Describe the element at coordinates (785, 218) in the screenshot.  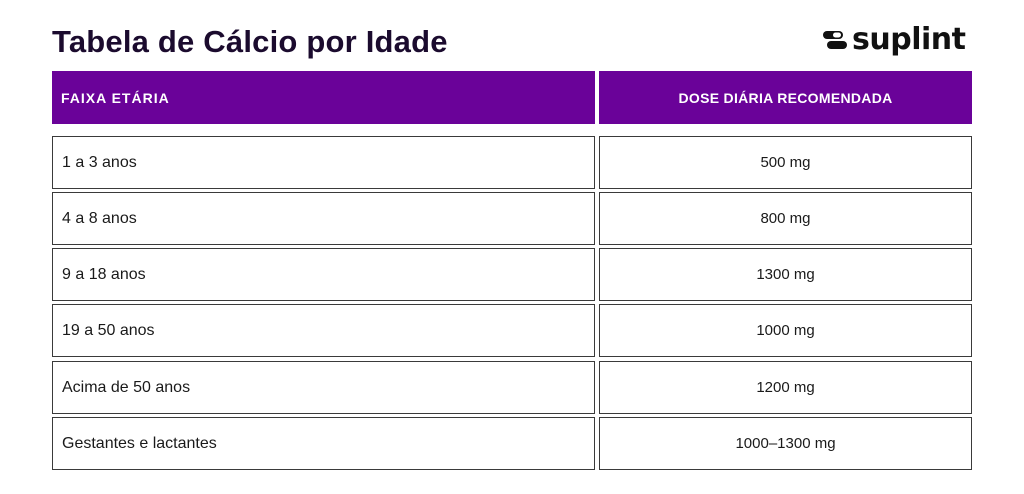
I see `daily-dose-cell: 800 mg` at that location.